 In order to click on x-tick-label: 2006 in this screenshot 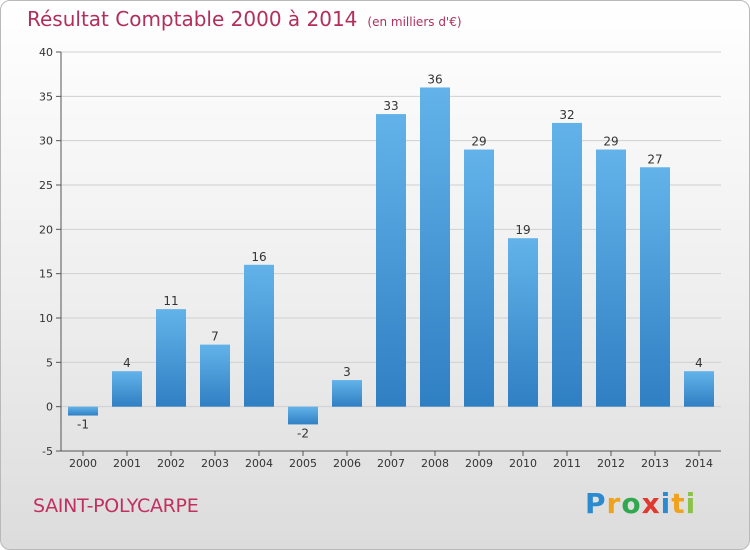, I will do `click(347, 463)`.